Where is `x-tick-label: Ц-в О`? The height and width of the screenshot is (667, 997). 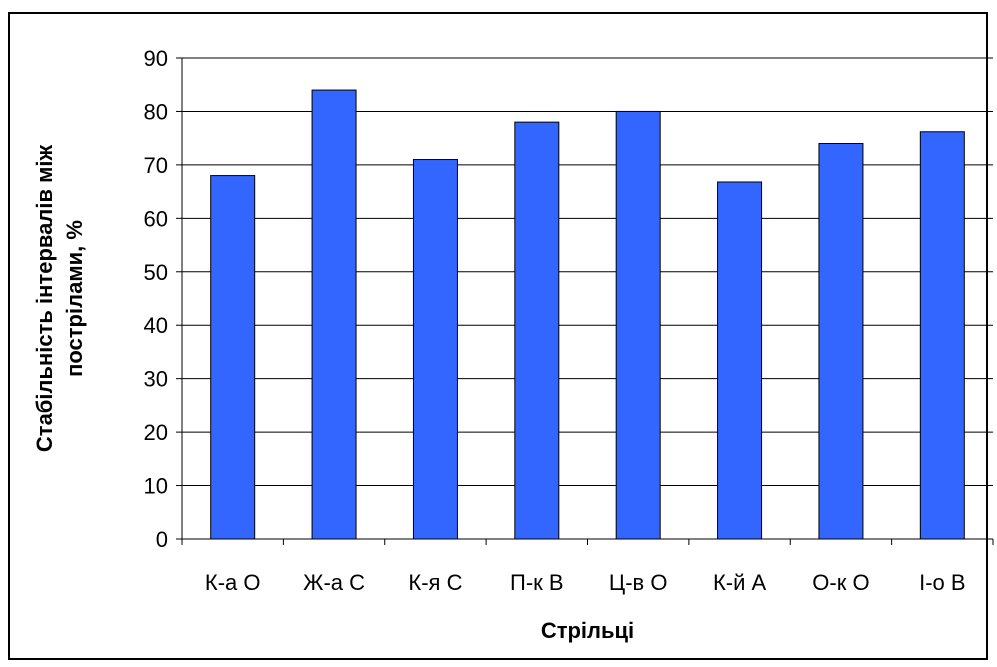
x-tick-label: Ц-в О is located at coordinates (638, 582).